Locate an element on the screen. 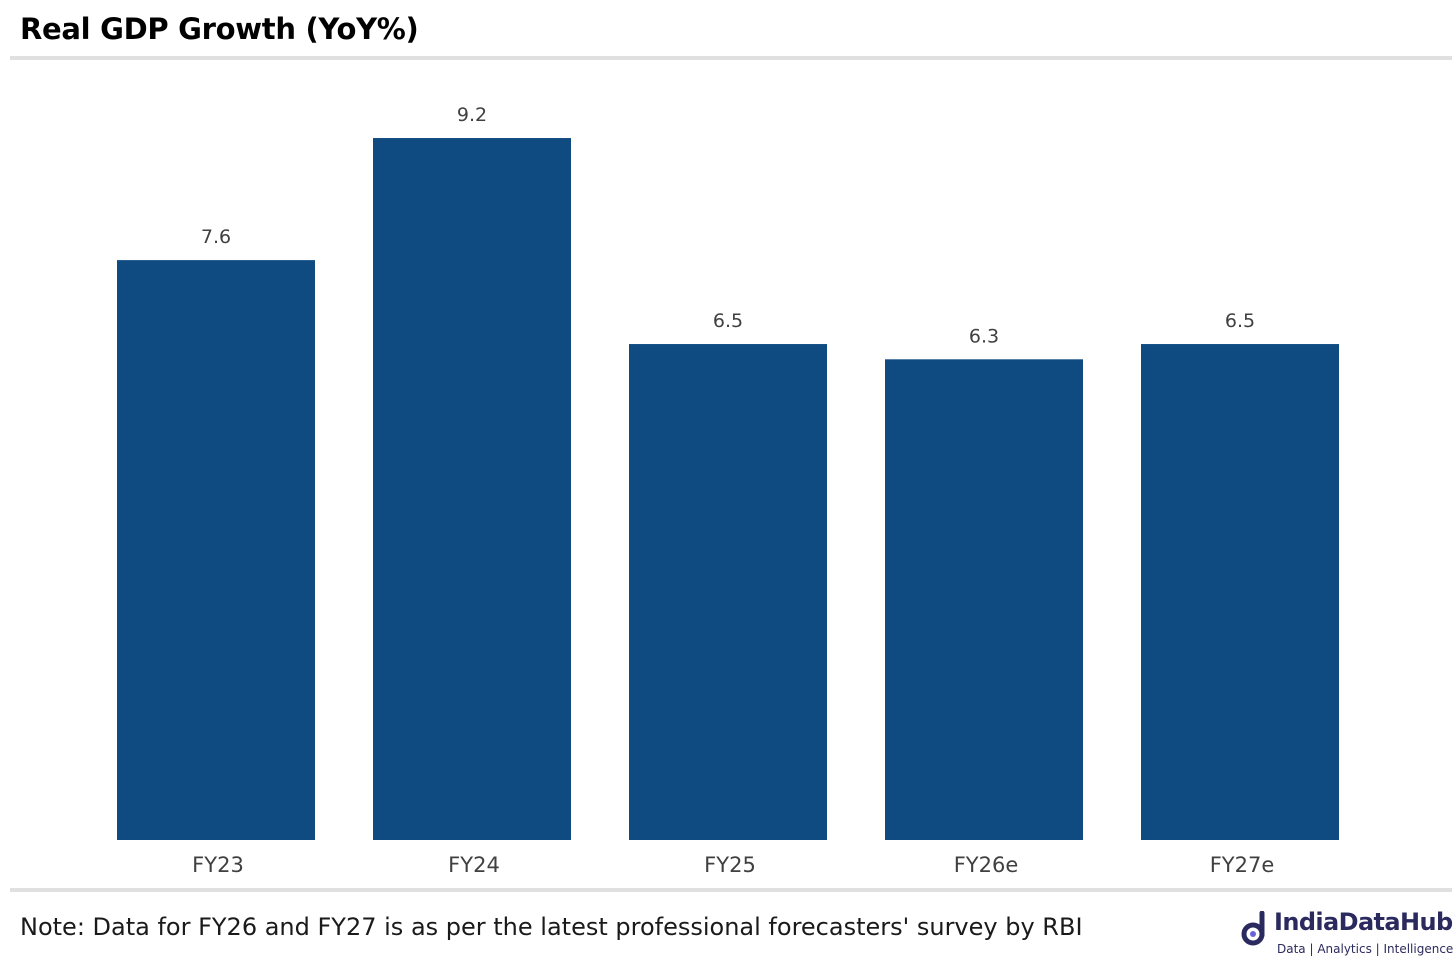 Image resolution: width=1456 pixels, height=970 pixels. x-tick-fy26e: FY26e is located at coordinates (986, 865).